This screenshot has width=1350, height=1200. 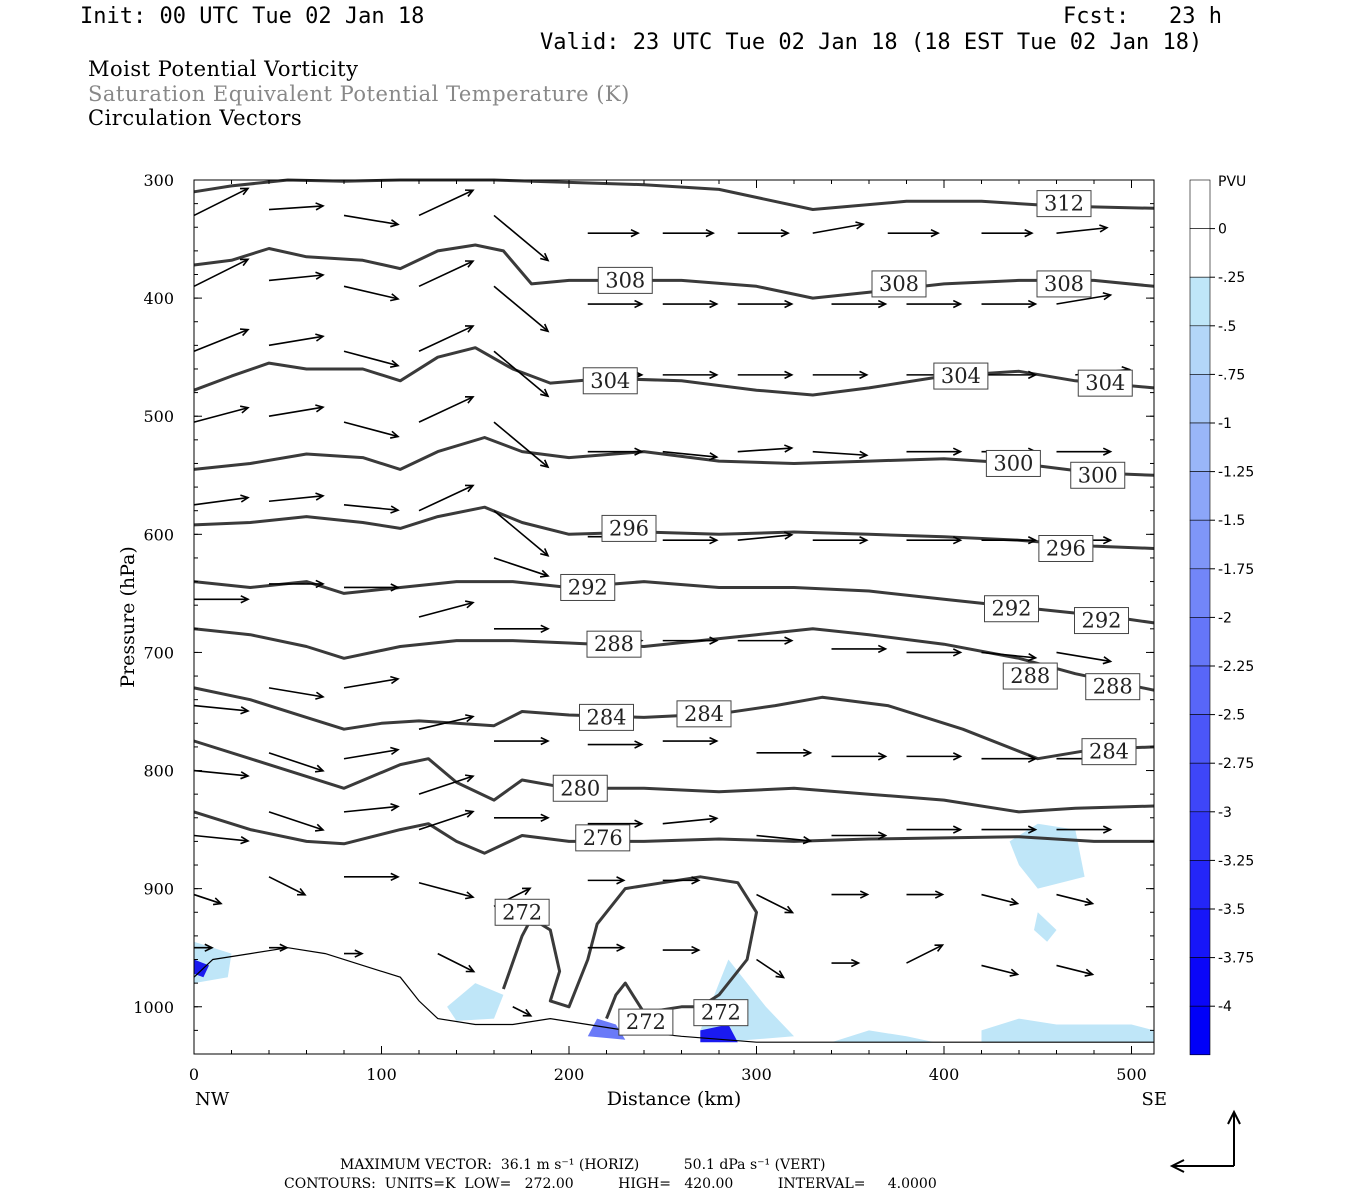 I want to click on contour-label: 292, so click(x=1101, y=621).